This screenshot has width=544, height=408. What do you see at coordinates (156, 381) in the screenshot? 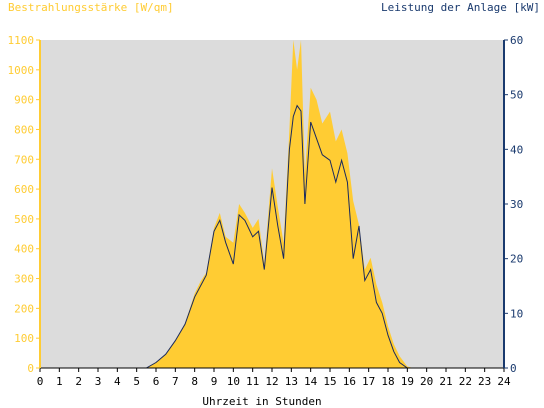
I see `x-tick-label: 6` at bounding box center [156, 381].